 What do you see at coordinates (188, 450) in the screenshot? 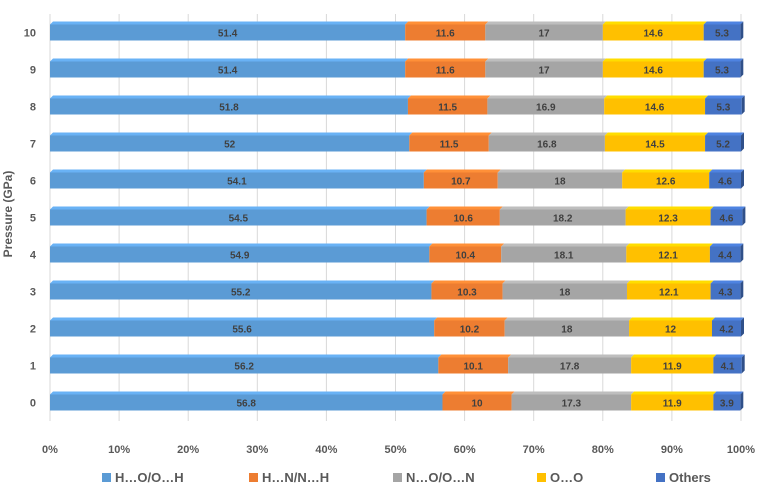
I see `x-tick-label: 20%` at bounding box center [188, 450].